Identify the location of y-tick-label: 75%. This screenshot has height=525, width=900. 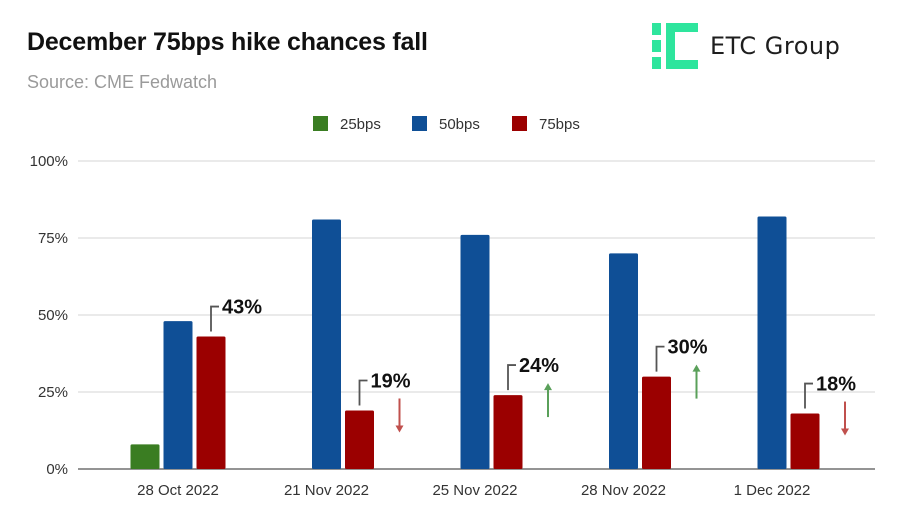
(53, 238).